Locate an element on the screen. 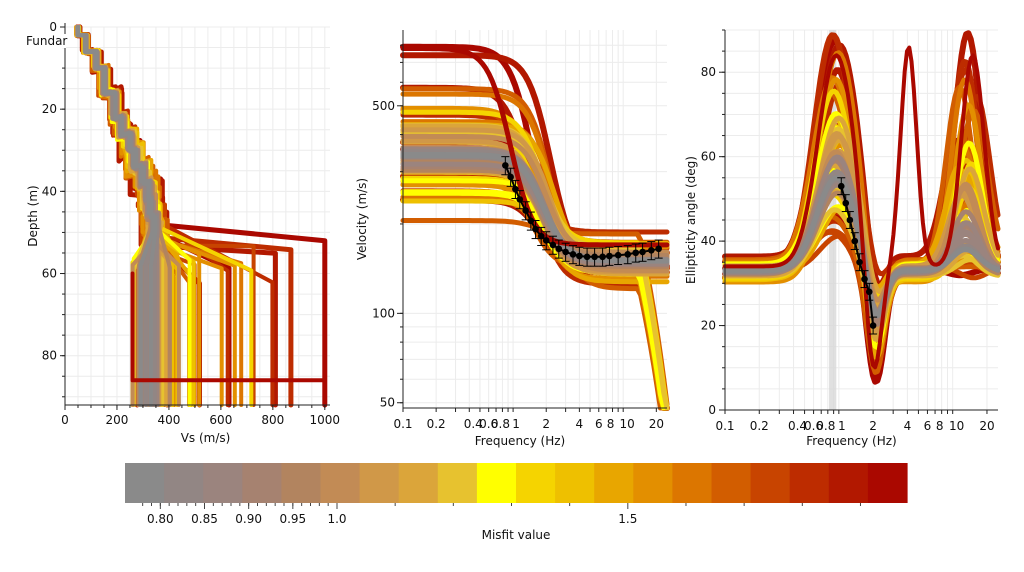 The width and height of the screenshot is (1024, 572). misfit-colorbar: 0.80 0.85 0.90 0.95 1.0 1.5 Misfit value is located at coordinates (516, 502).